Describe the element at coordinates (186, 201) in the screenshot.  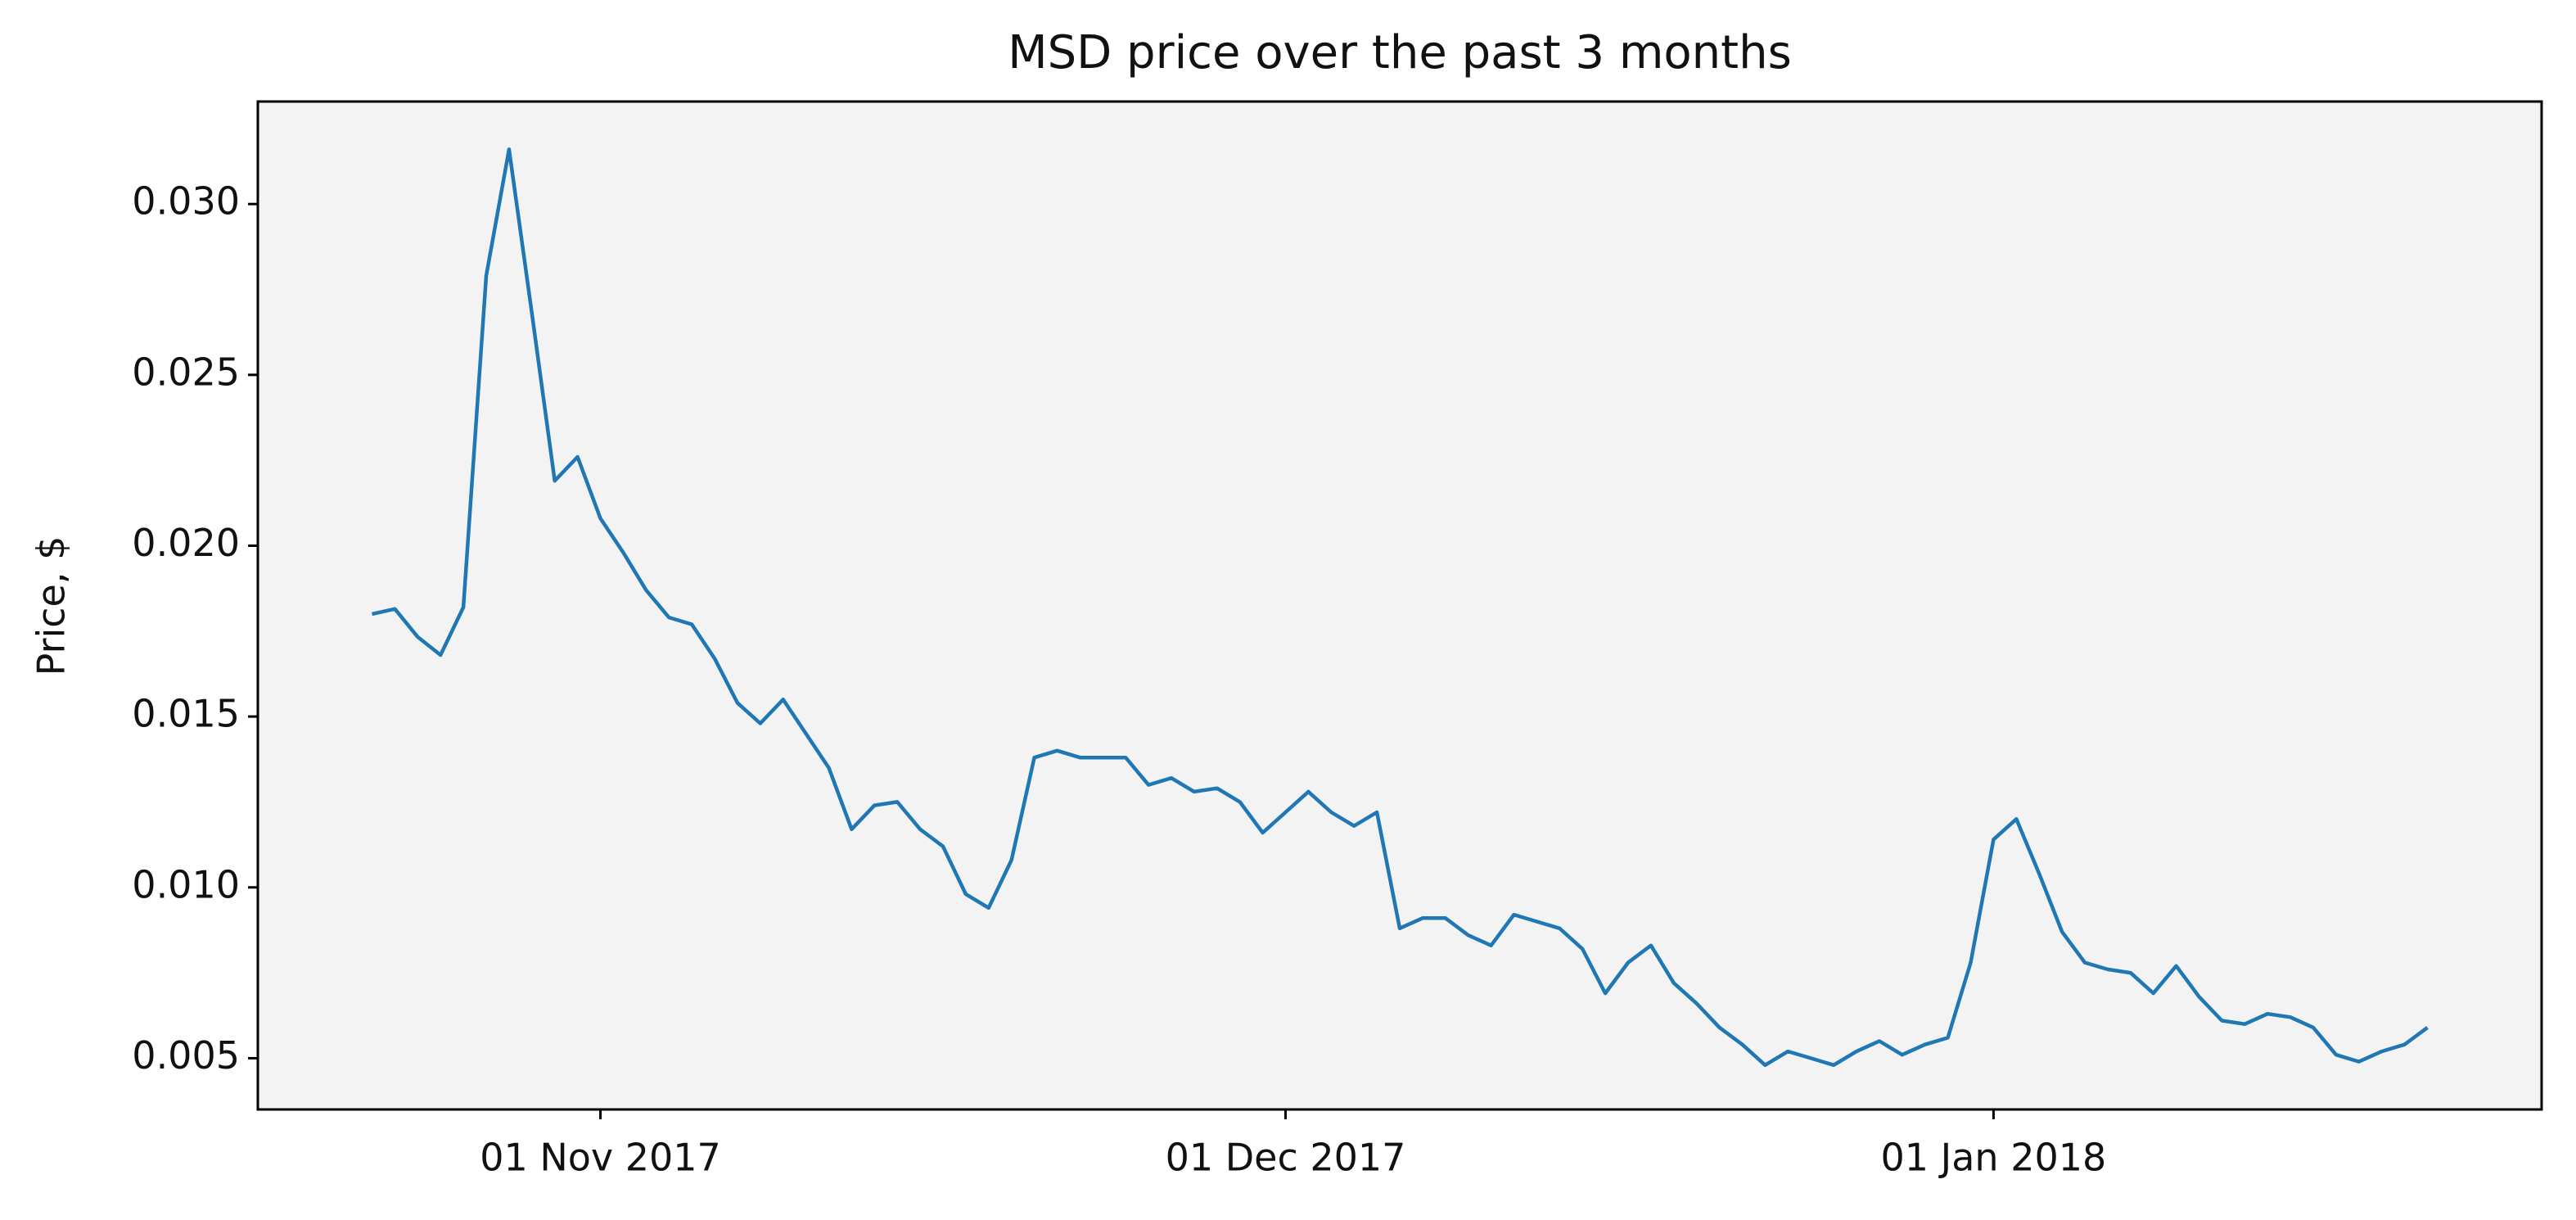
I see `y-tick-label: 0.030` at that location.